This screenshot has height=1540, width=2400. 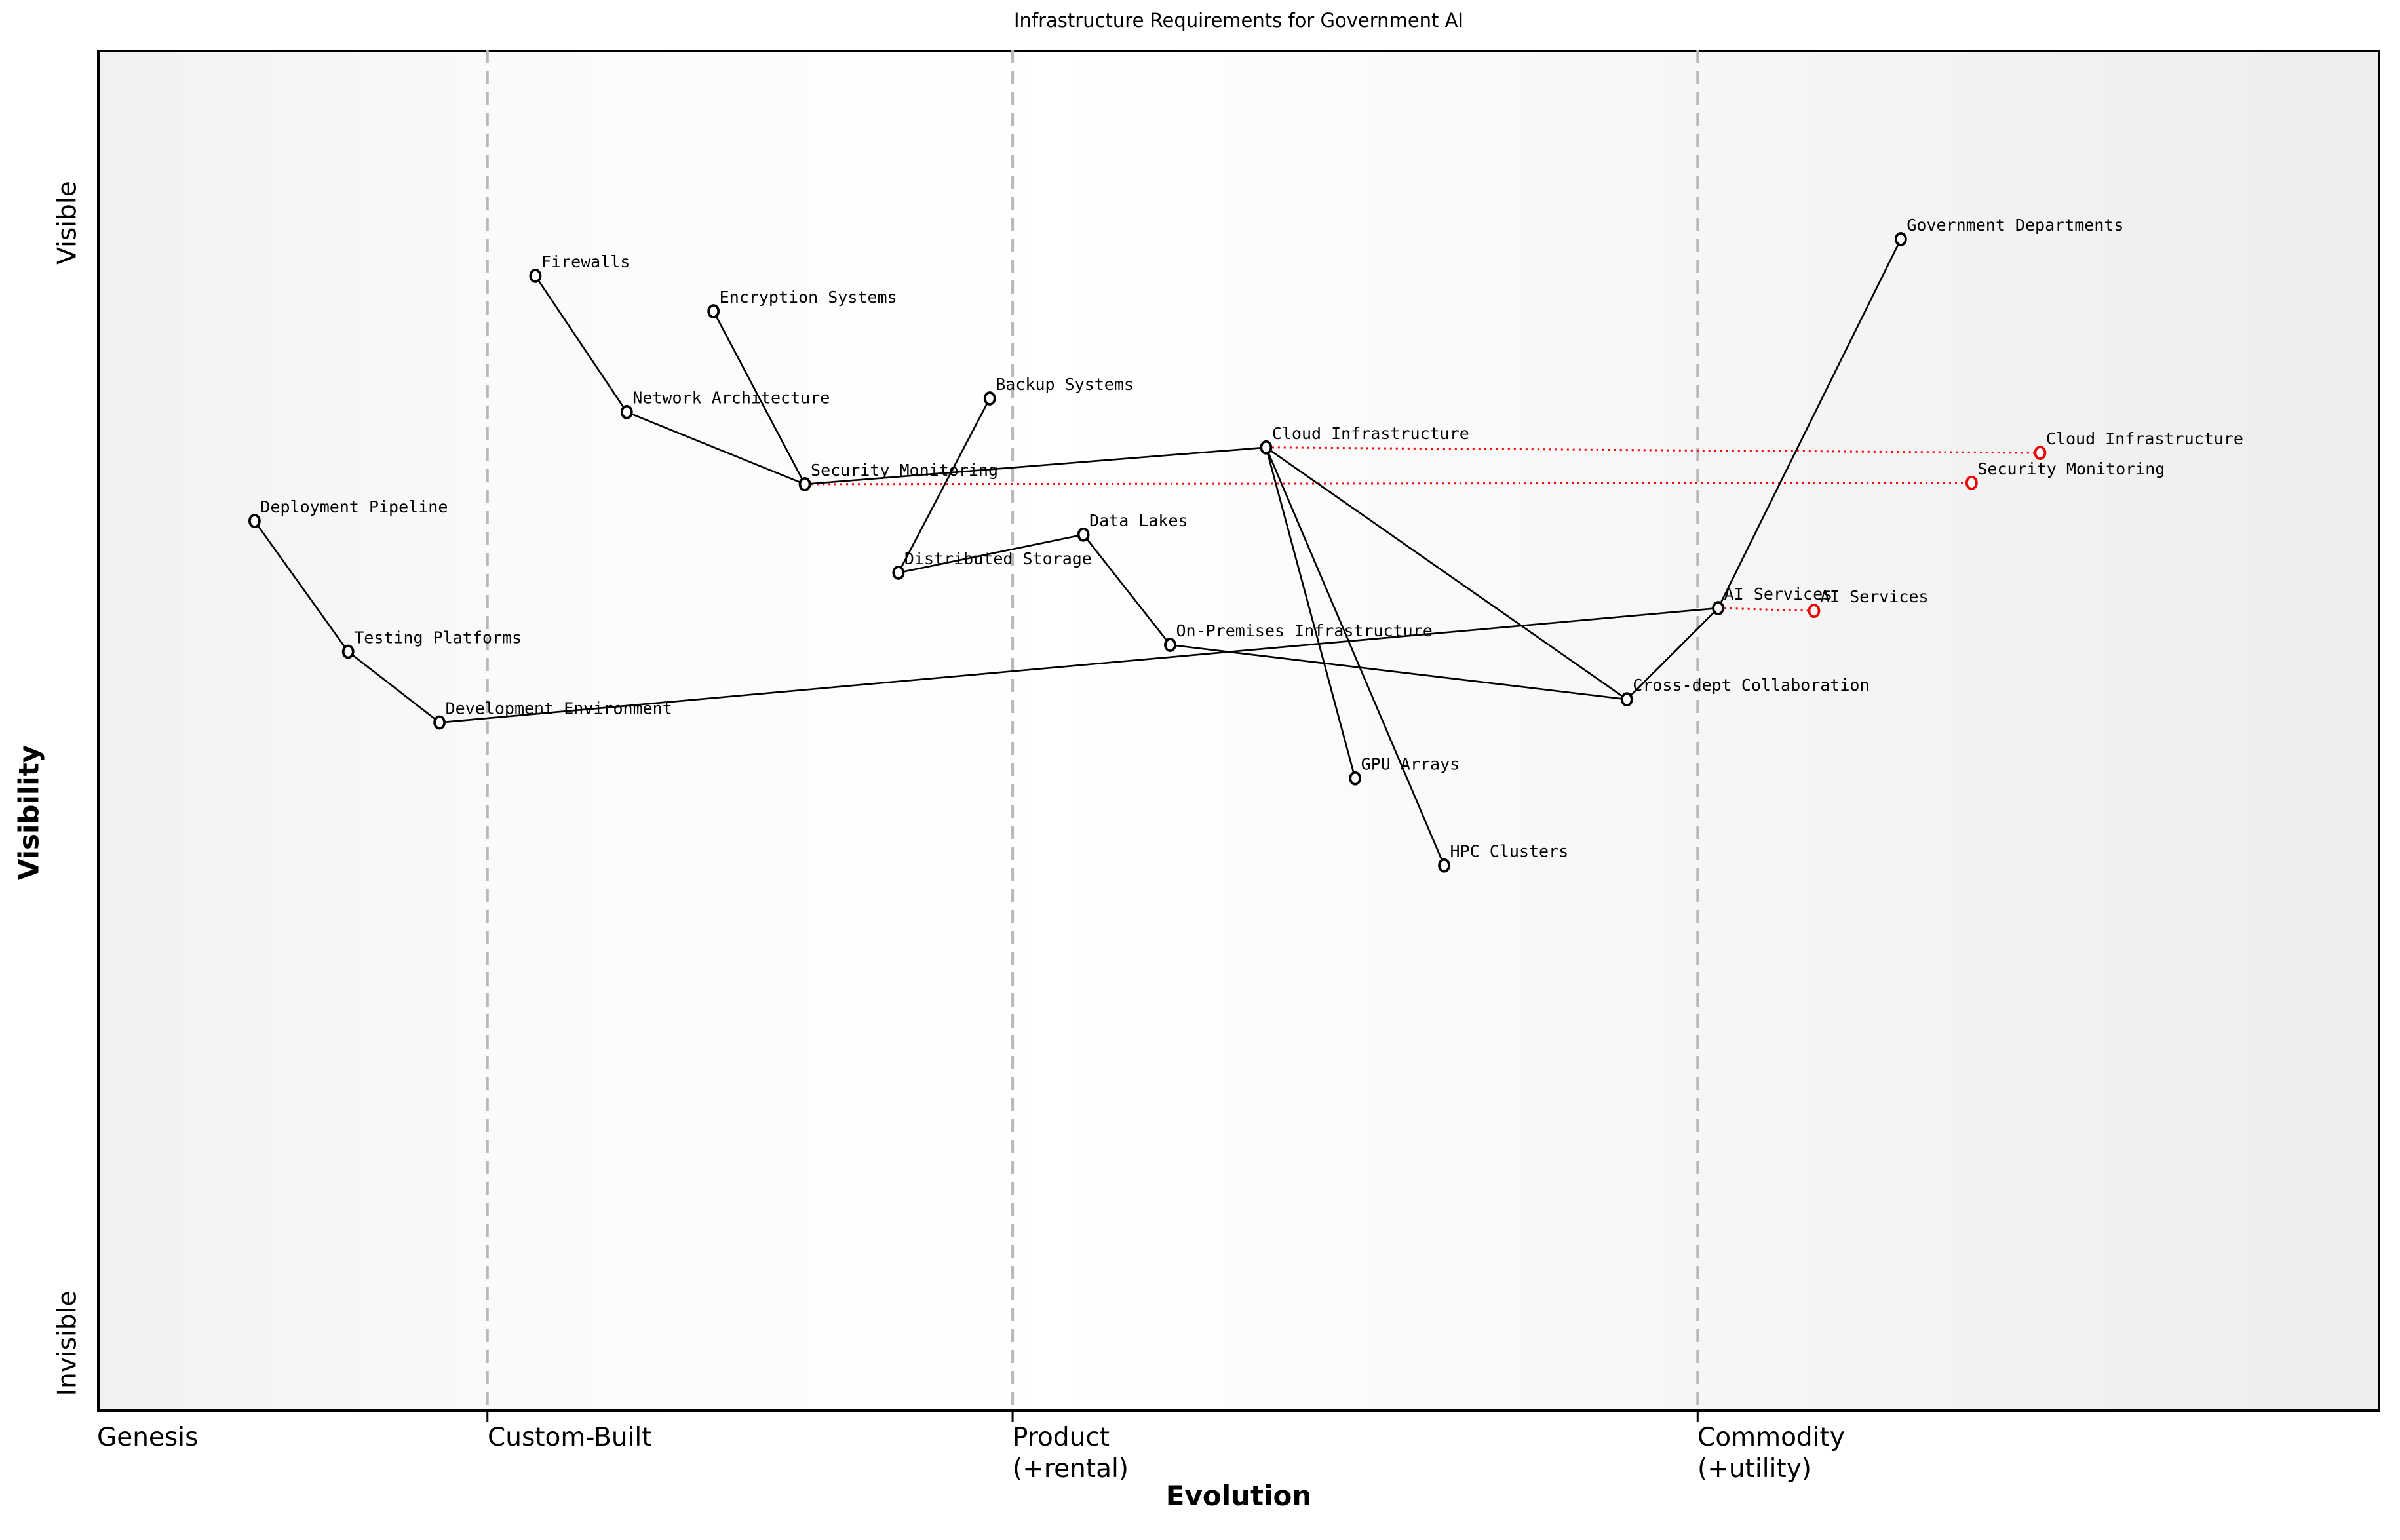 I want to click on edge-deployment-pipeline--testing-platforms, so click(x=301, y=586).